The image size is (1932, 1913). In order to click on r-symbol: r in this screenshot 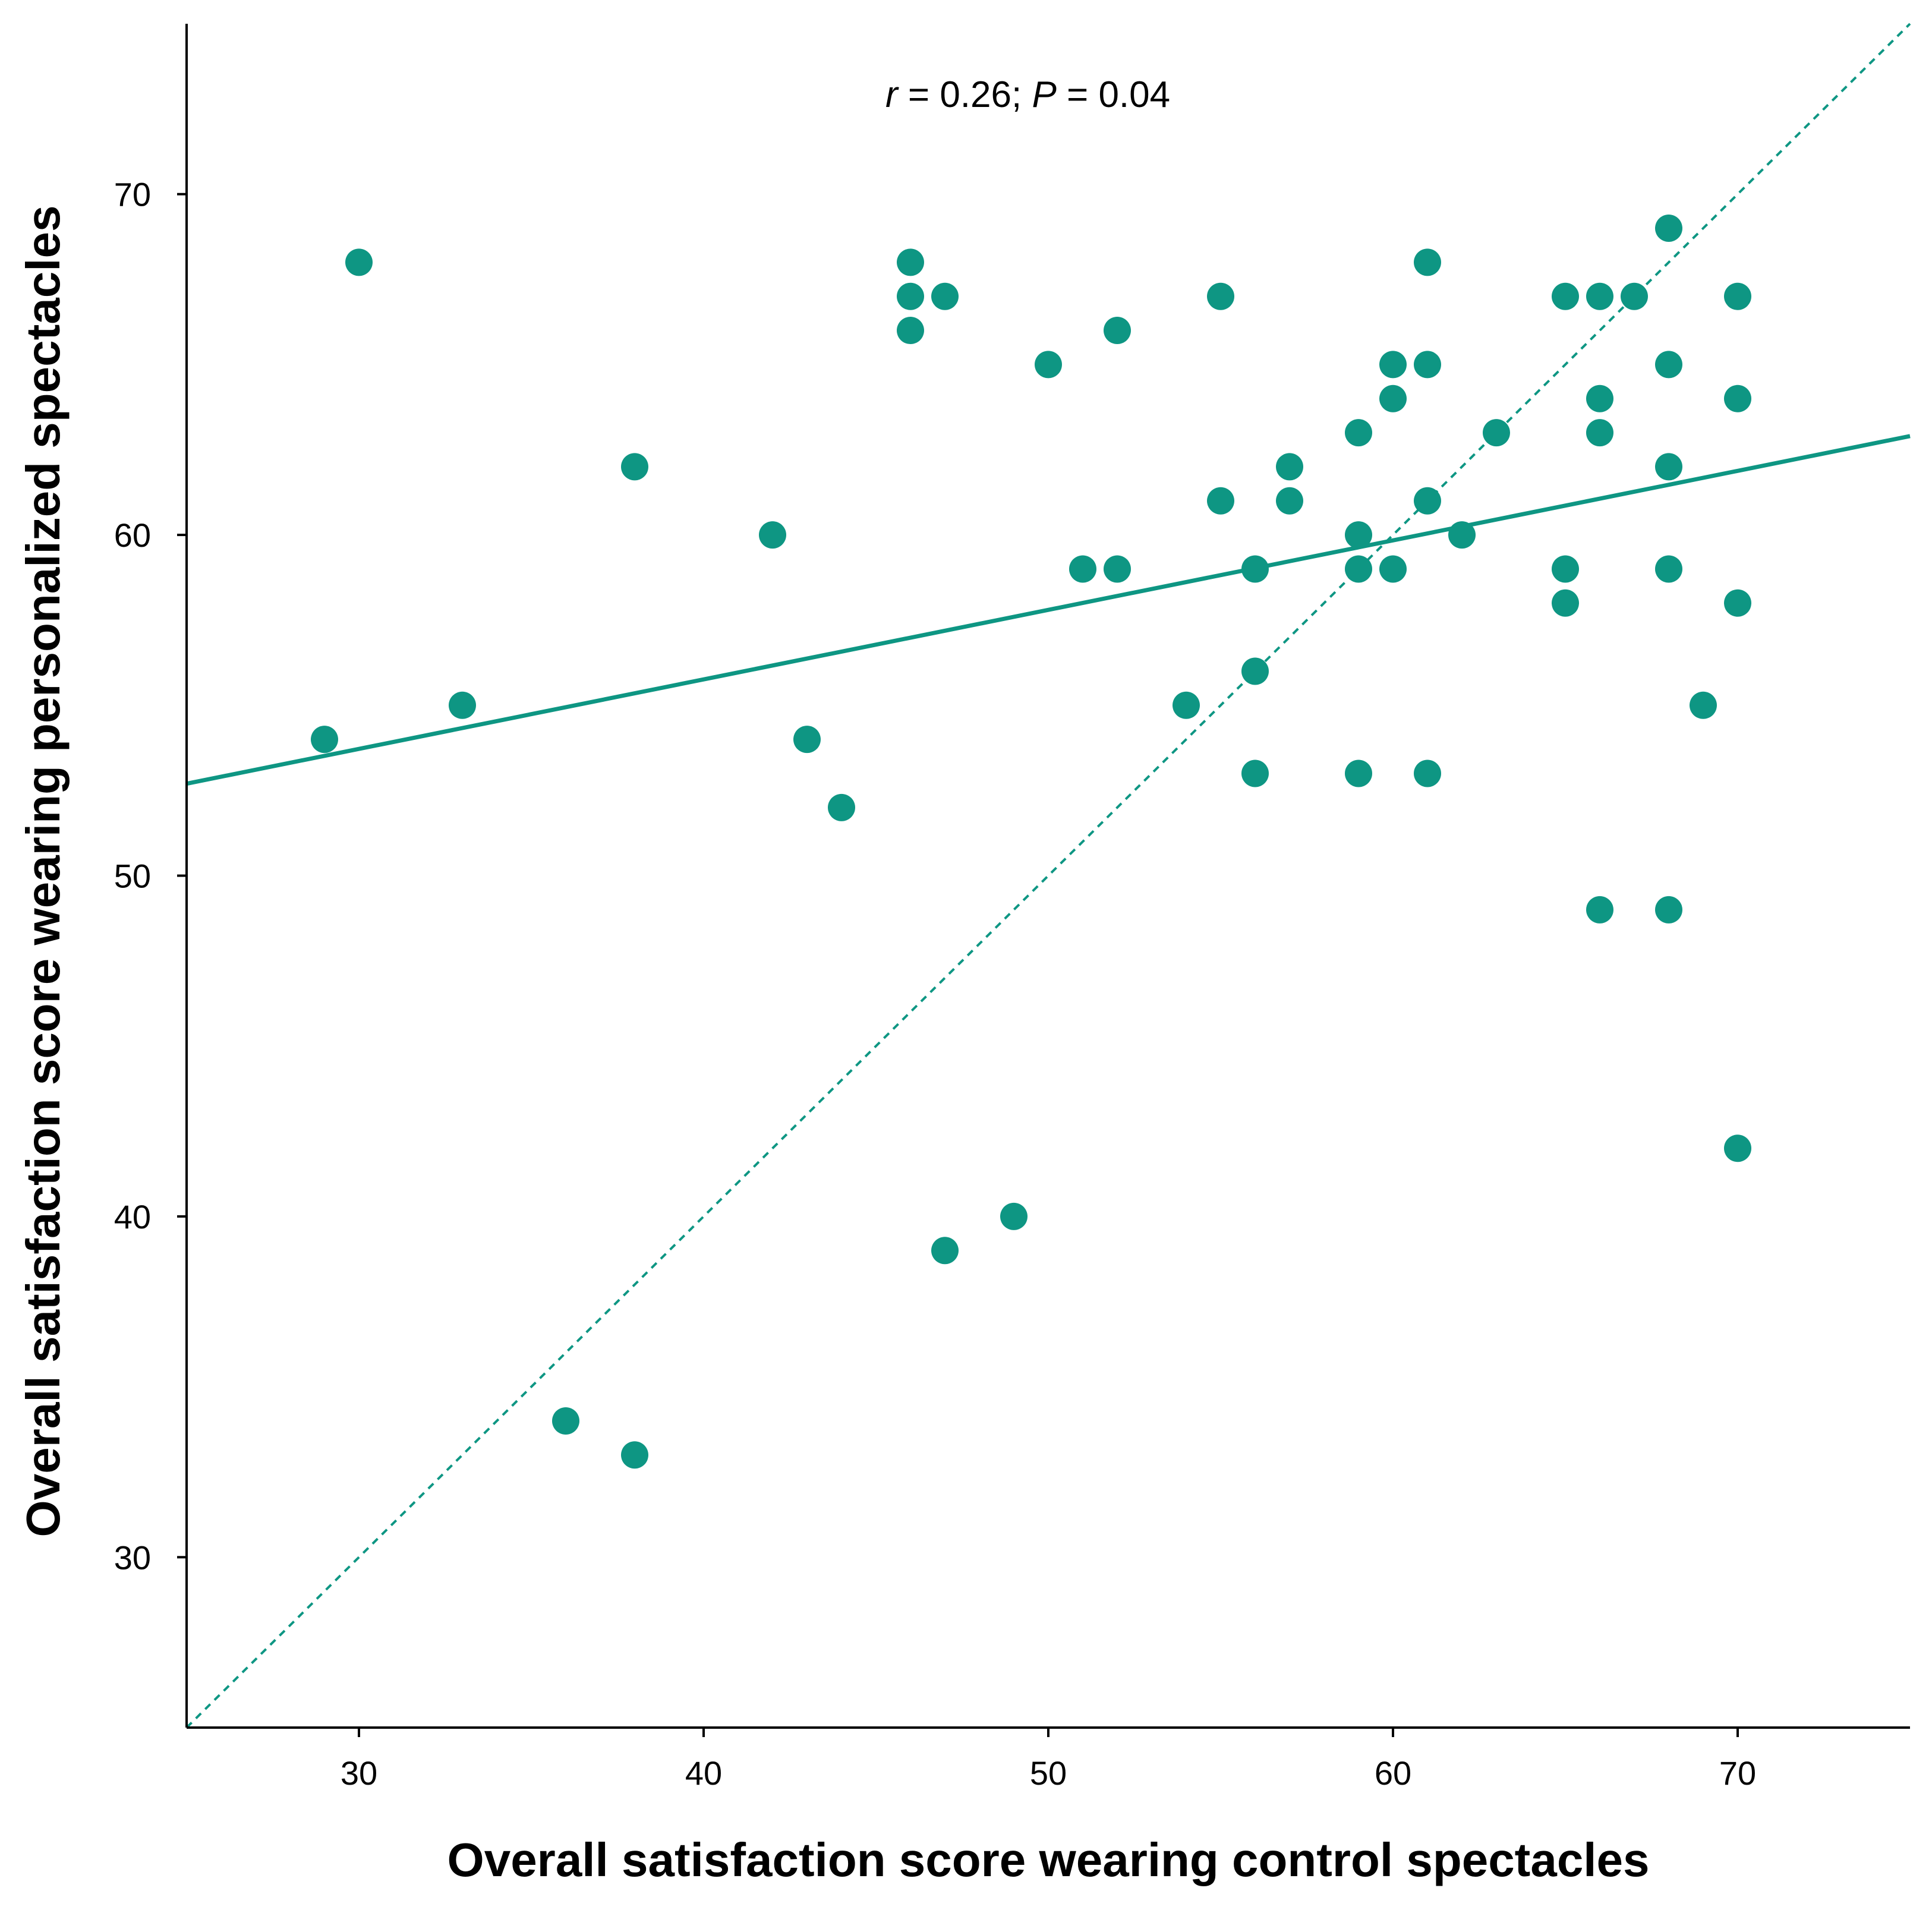, I will do `click(892, 94)`.